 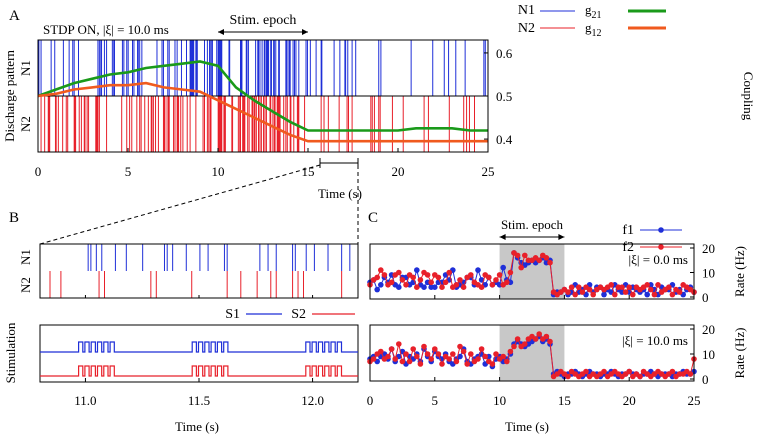 What do you see at coordinates (25, 68) in the screenshot?
I see `row-label-n1: N1` at bounding box center [25, 68].